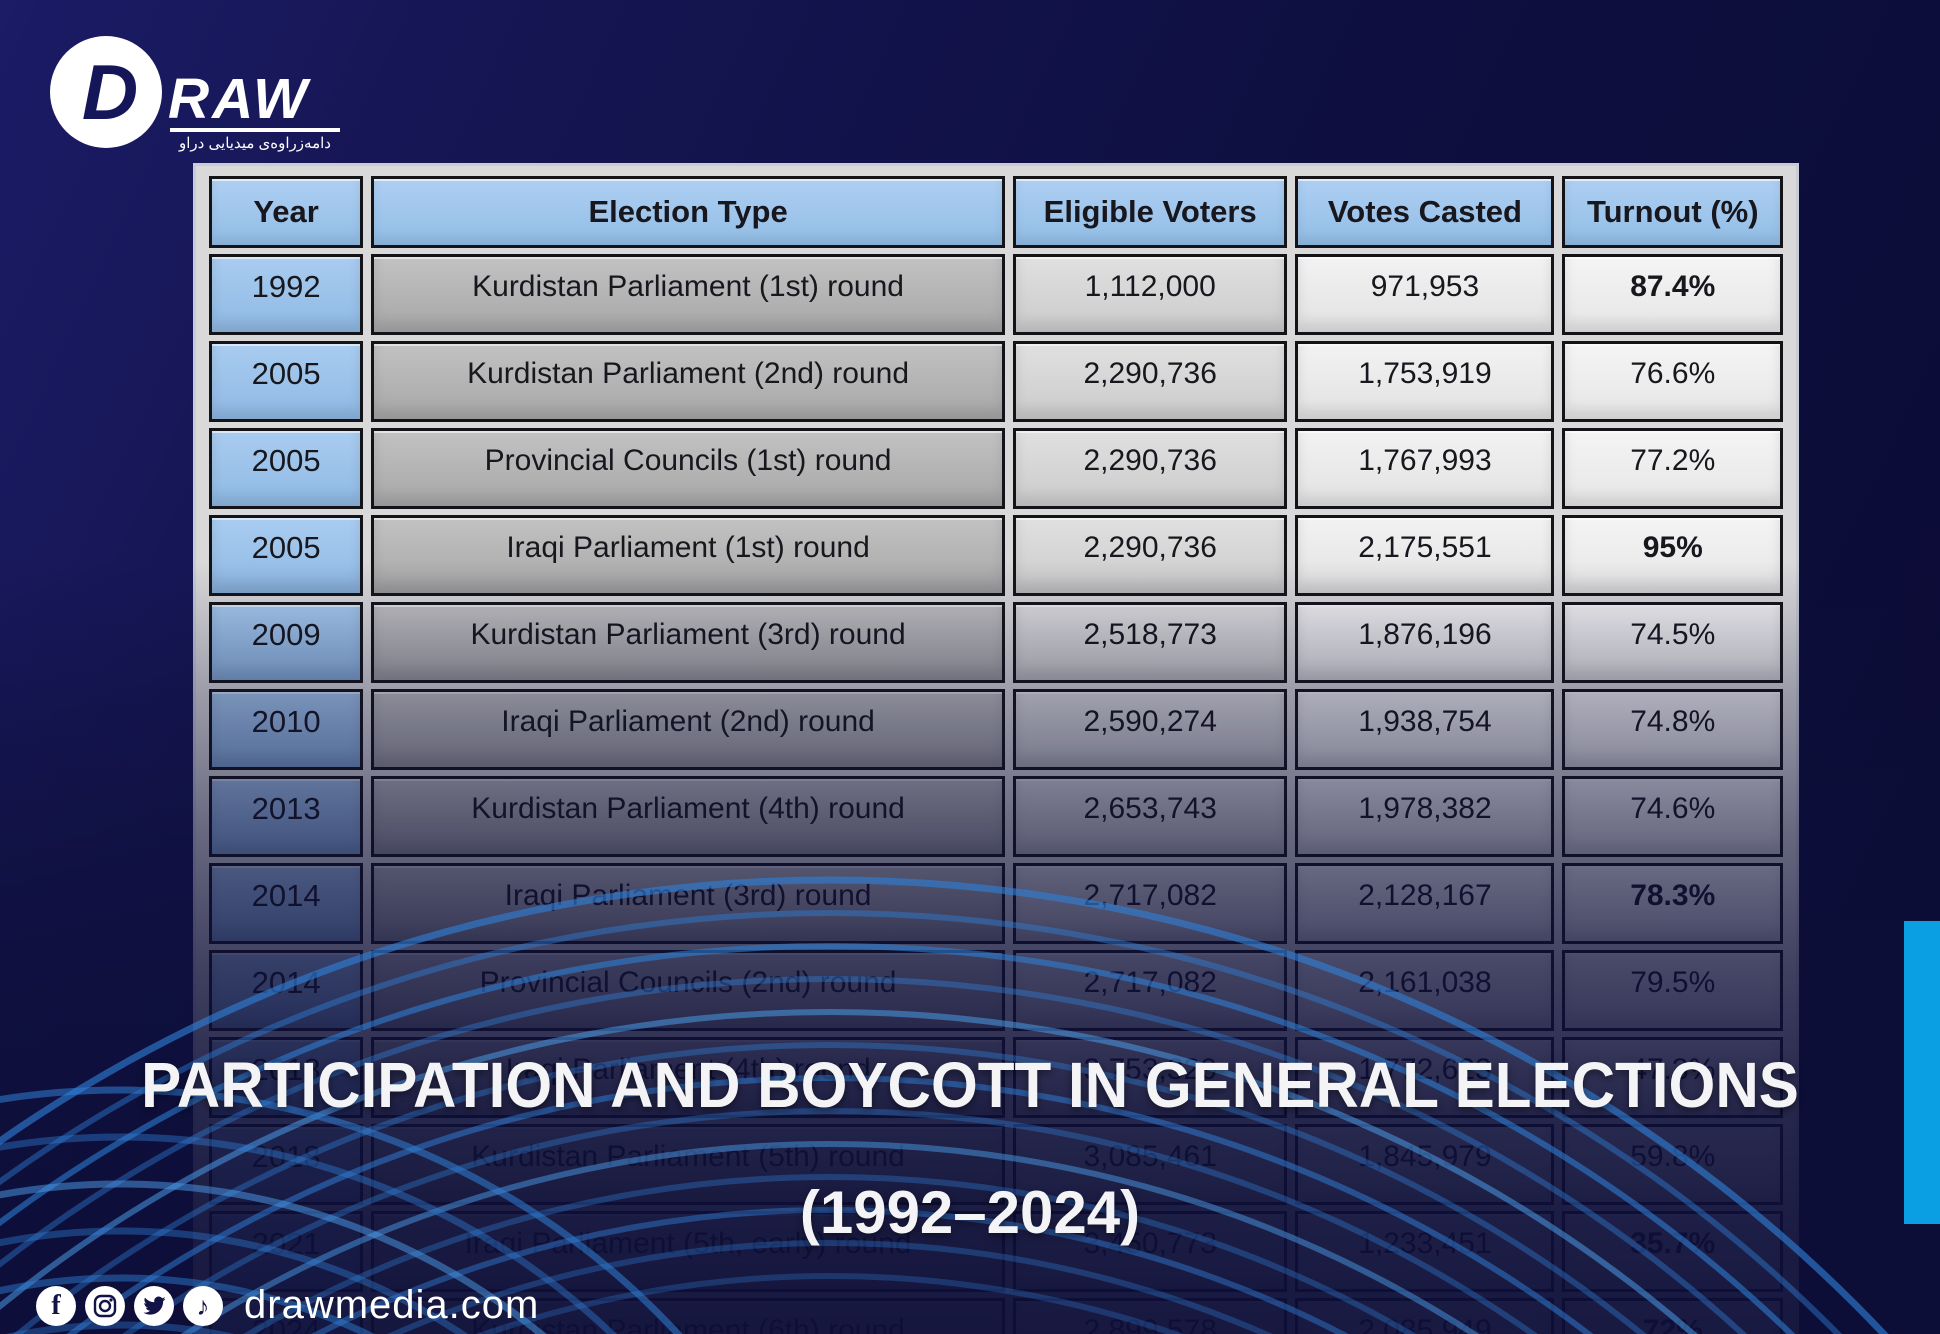 The height and width of the screenshot is (1334, 1940). I want to click on turnout-cell: 78.3%, so click(1672, 903).